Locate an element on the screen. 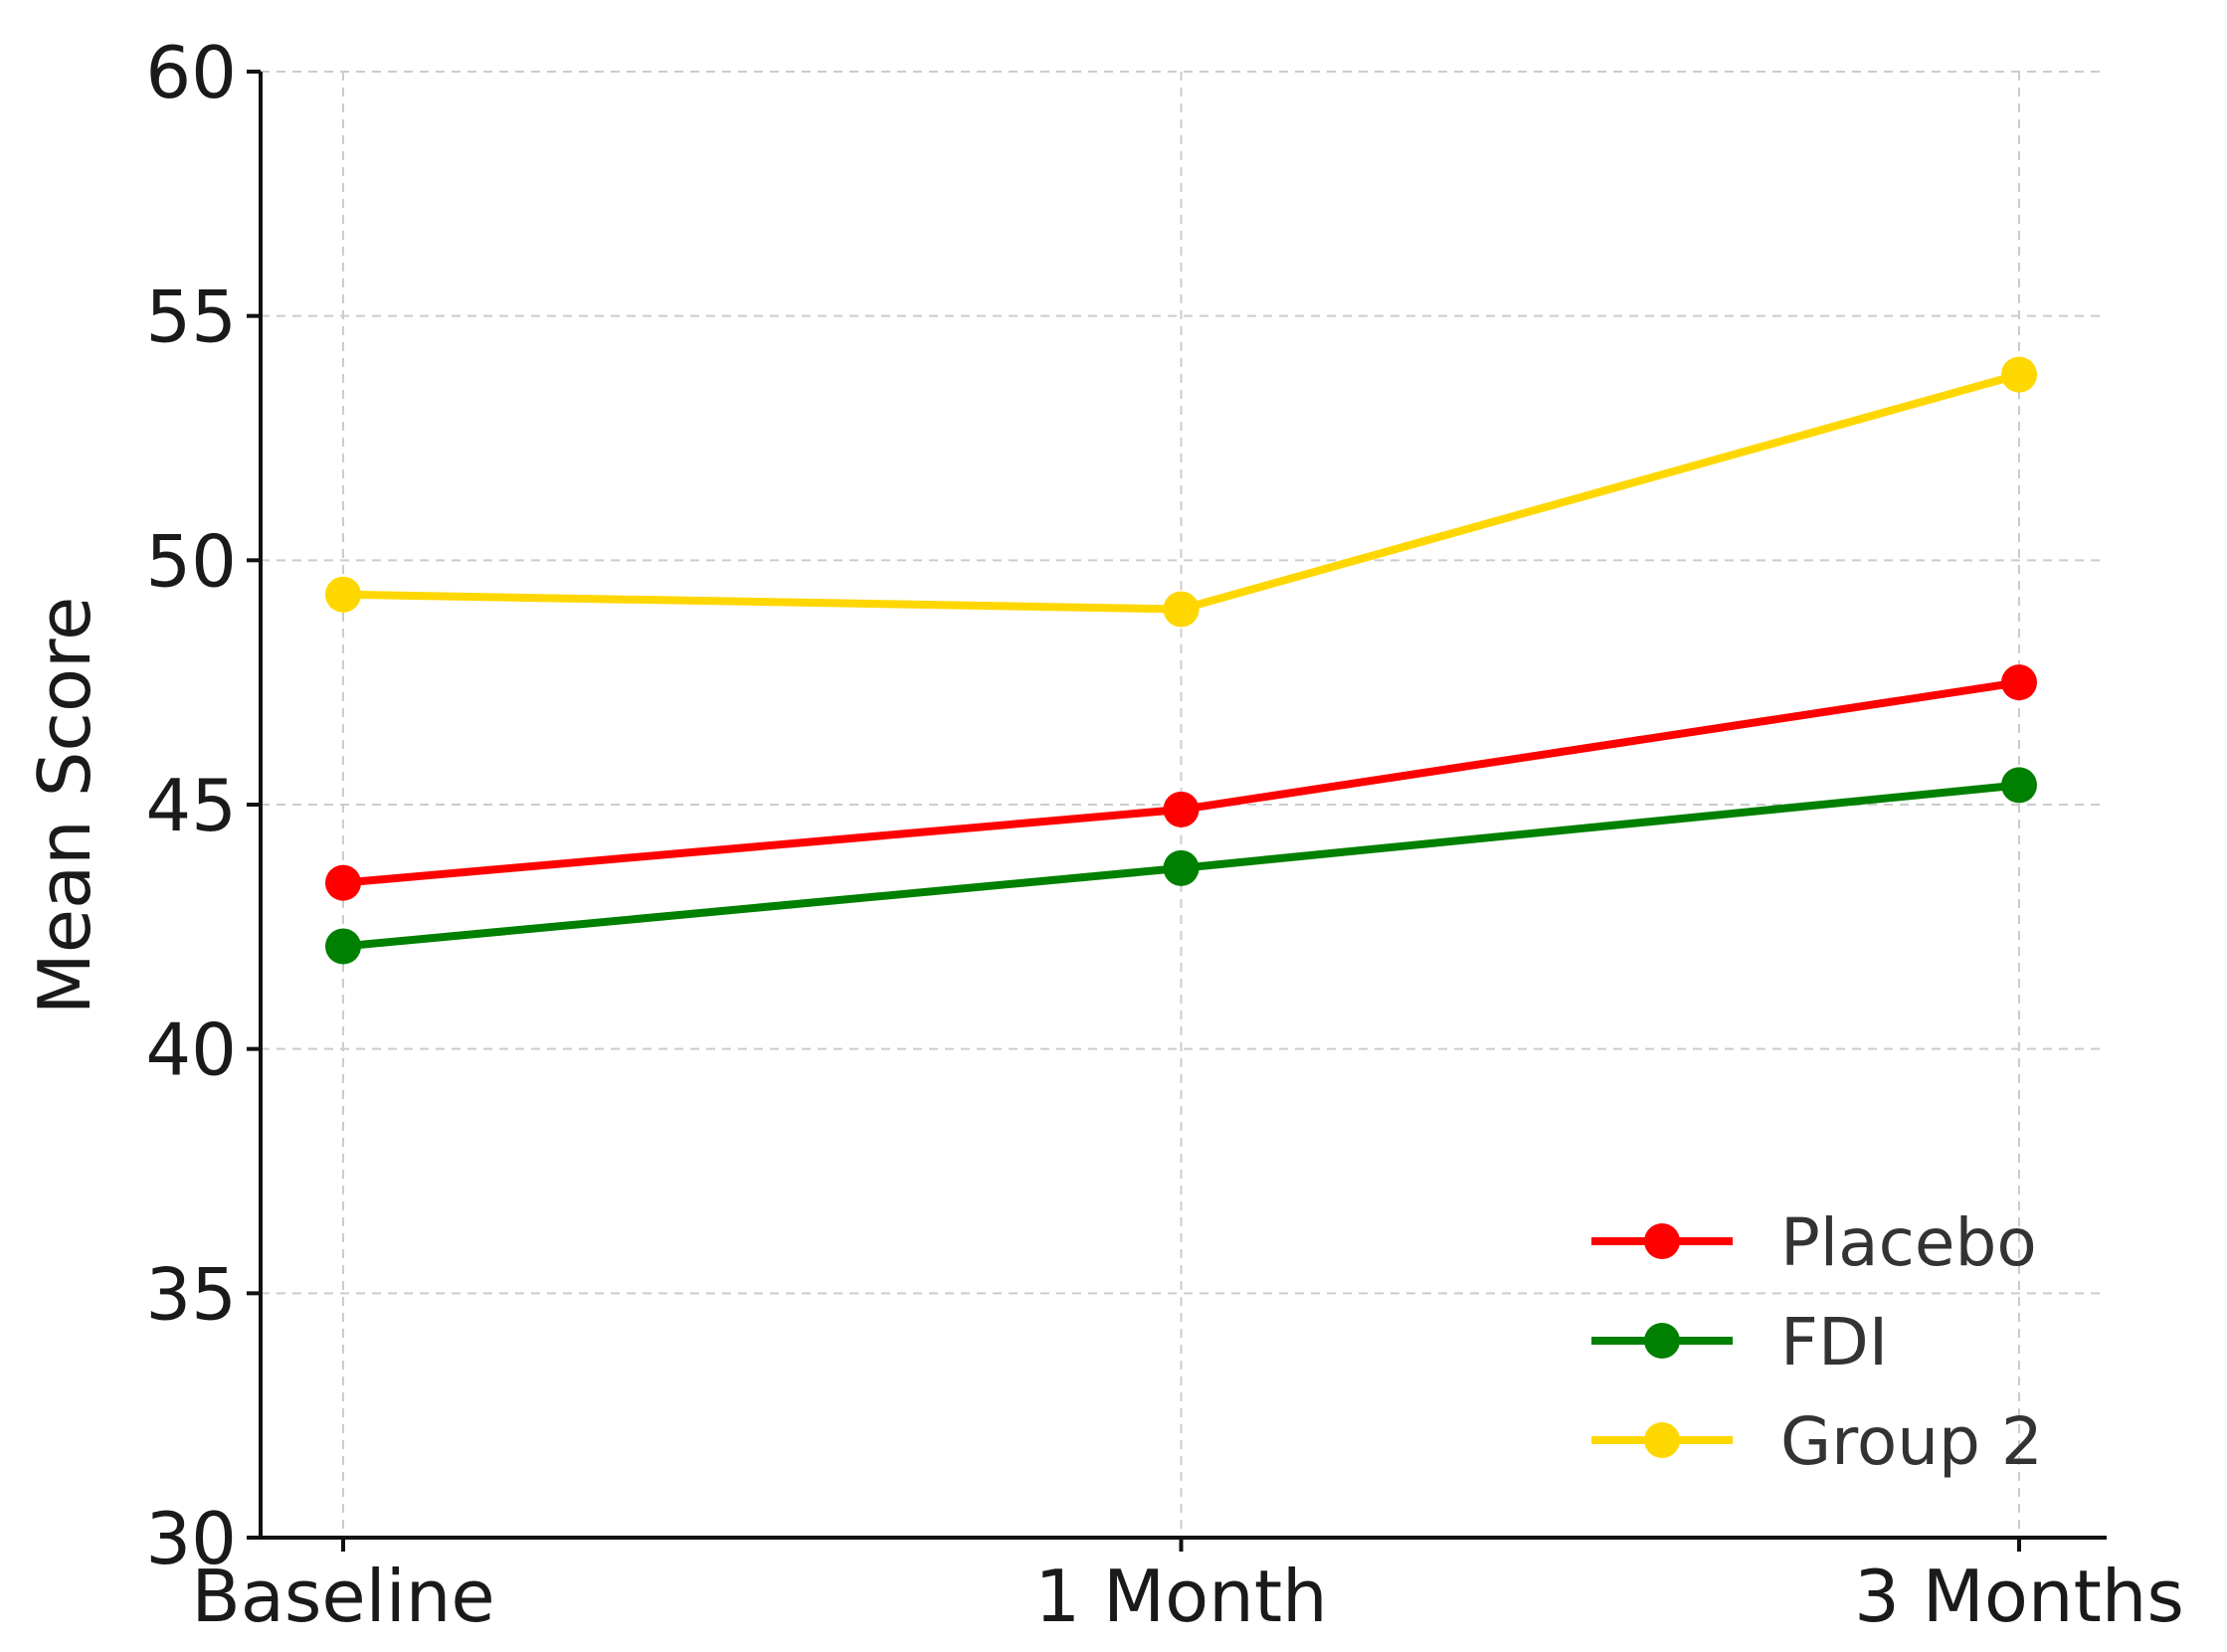 Image resolution: width=2227 pixels, height=1652 pixels. legend-item-placebo: Placebo is located at coordinates (1814, 1242).